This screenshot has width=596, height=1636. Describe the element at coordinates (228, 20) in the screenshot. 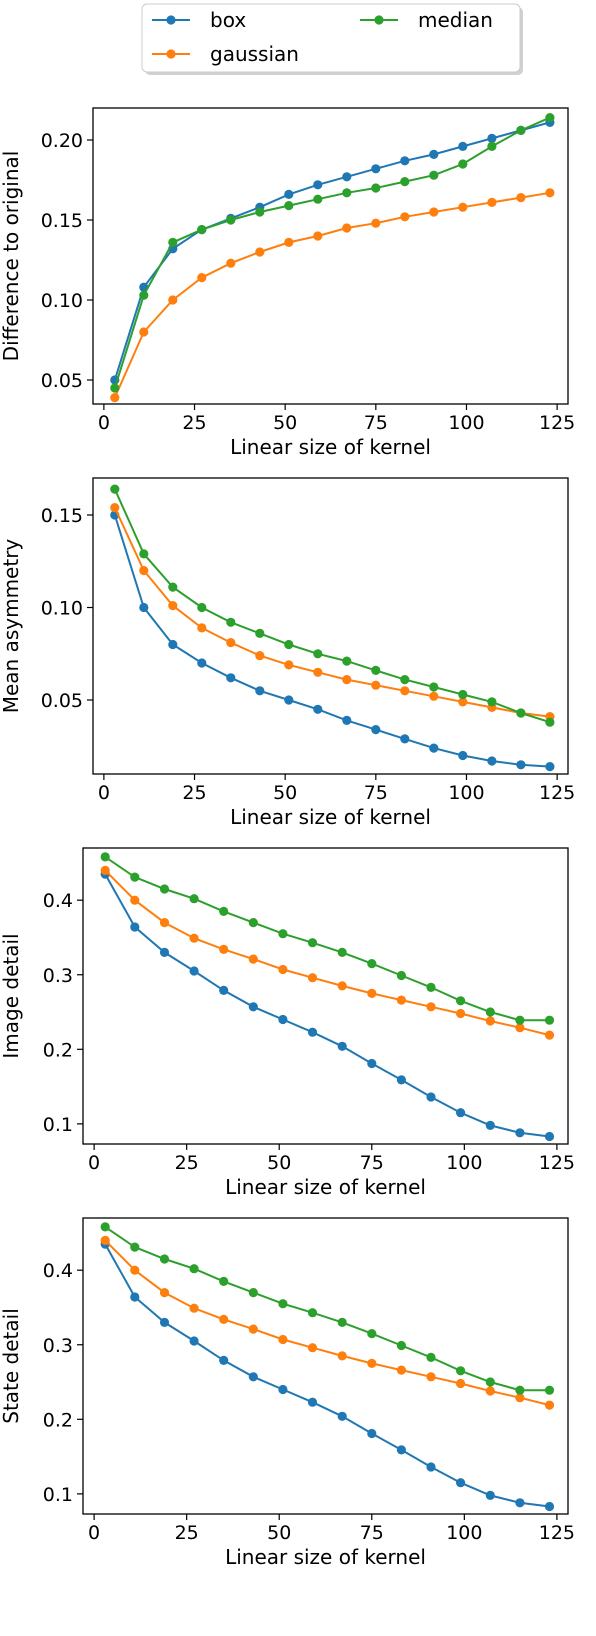

I see `legend-label-box: box` at that location.